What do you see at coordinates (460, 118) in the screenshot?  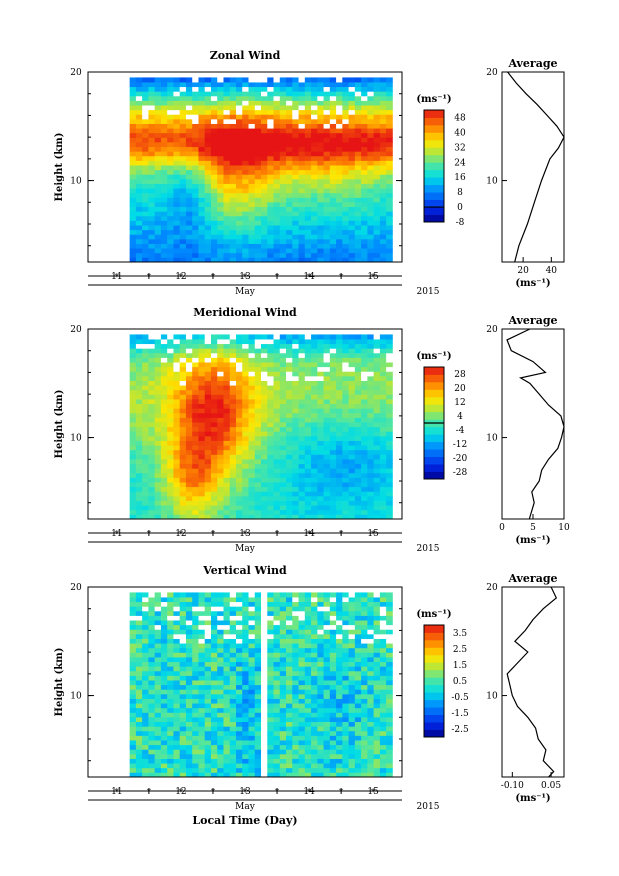 I see `colorbar-tick-label: 48` at bounding box center [460, 118].